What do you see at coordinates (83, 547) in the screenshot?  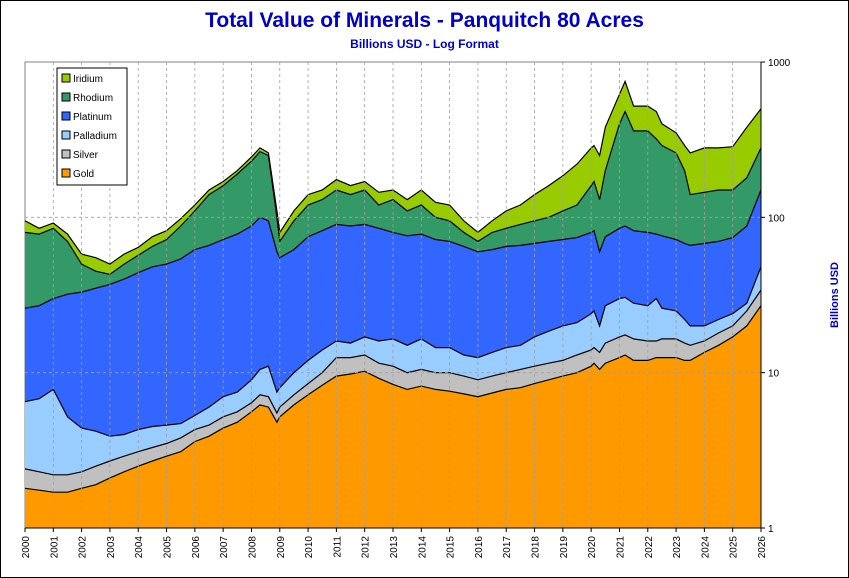 I see `x-tick-label: 2002` at bounding box center [83, 547].